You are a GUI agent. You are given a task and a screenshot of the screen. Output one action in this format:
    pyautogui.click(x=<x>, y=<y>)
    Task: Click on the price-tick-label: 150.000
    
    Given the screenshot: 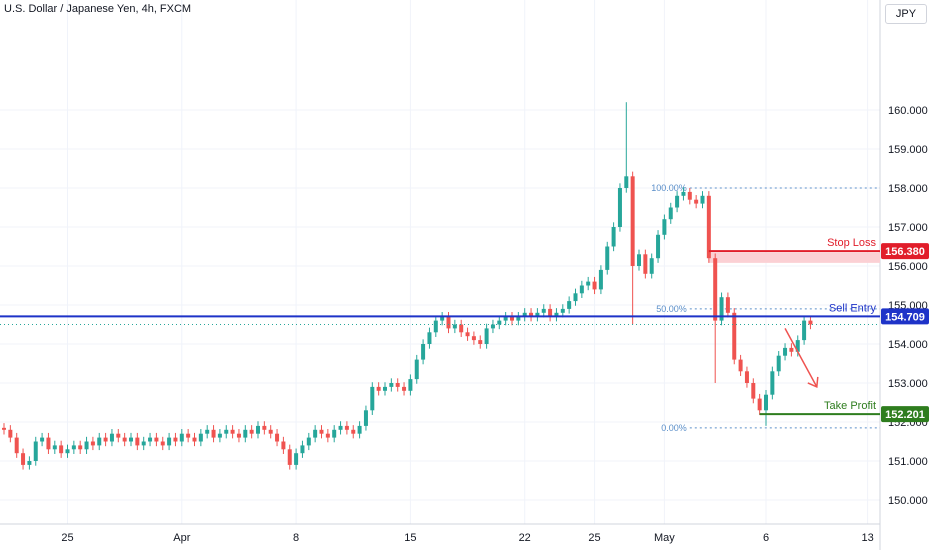 What is the action you would take?
    pyautogui.click(x=908, y=501)
    